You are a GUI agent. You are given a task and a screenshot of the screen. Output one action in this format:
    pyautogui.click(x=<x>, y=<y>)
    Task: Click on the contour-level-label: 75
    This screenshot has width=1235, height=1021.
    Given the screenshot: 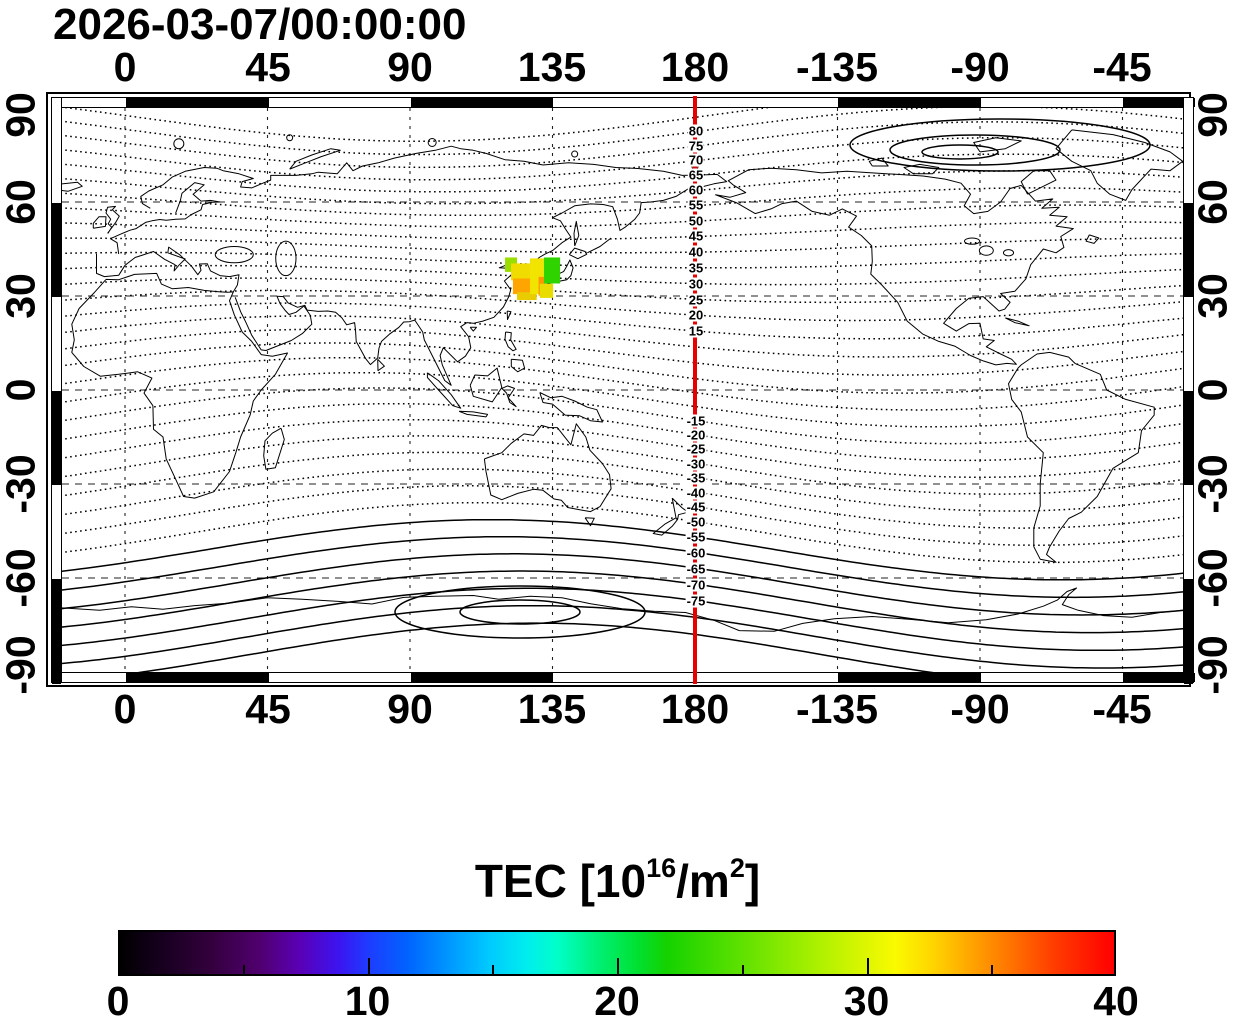 What is the action you would take?
    pyautogui.click(x=696, y=146)
    